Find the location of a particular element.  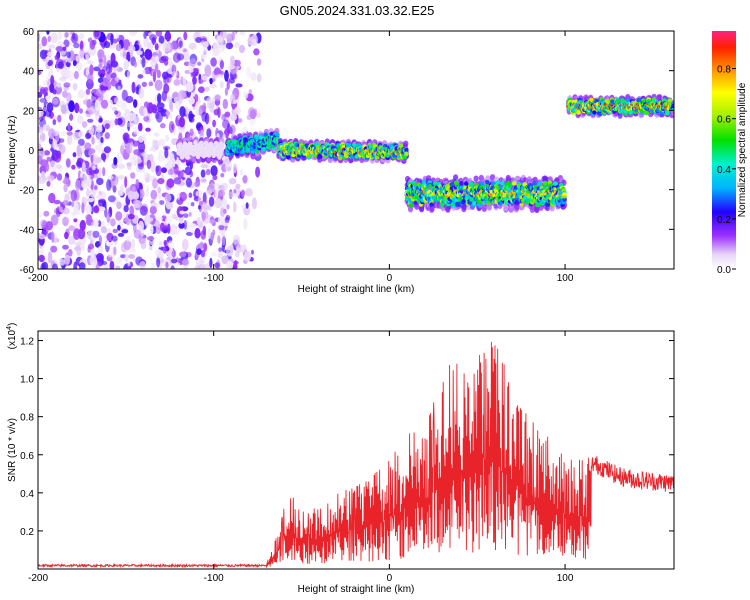

figure-title: GN05.2024.331.03.32.E25 is located at coordinates (357, 10).